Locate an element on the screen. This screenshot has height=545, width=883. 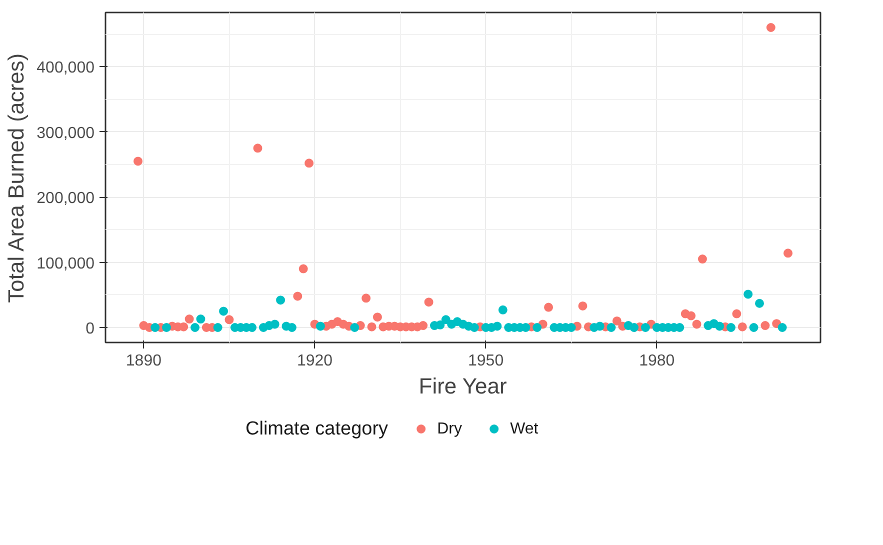
x-tick-label: 1920 is located at coordinates (314, 361).